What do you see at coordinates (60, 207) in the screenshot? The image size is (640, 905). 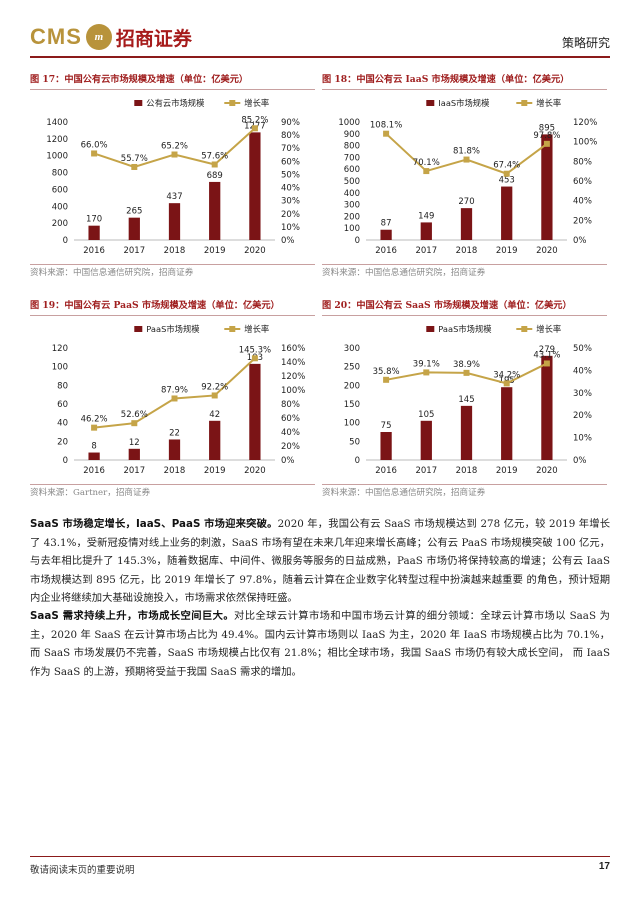 I see `y-left-tick-label: 400` at bounding box center [60, 207].